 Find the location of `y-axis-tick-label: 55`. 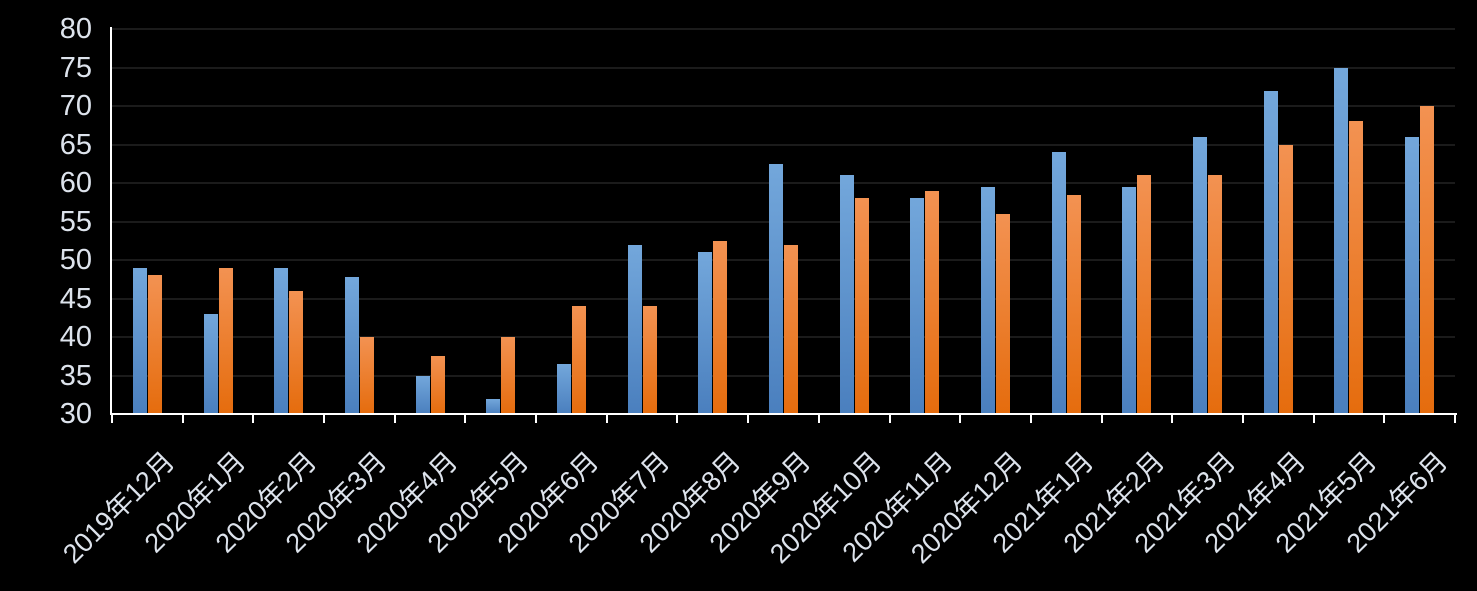

y-axis-tick-label: 55 is located at coordinates (75, 221).